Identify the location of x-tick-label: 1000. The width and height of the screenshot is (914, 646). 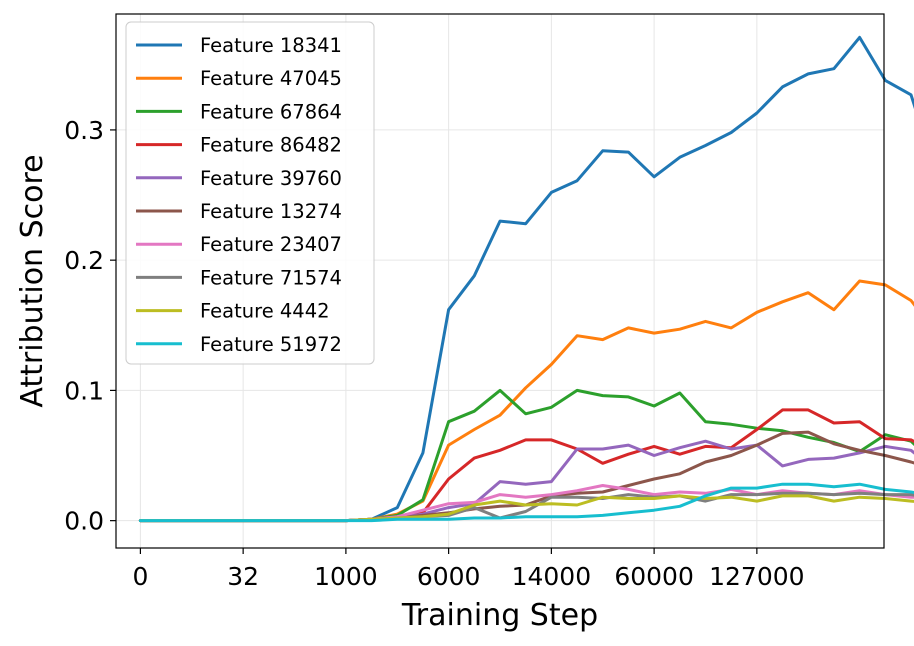
(346, 576).